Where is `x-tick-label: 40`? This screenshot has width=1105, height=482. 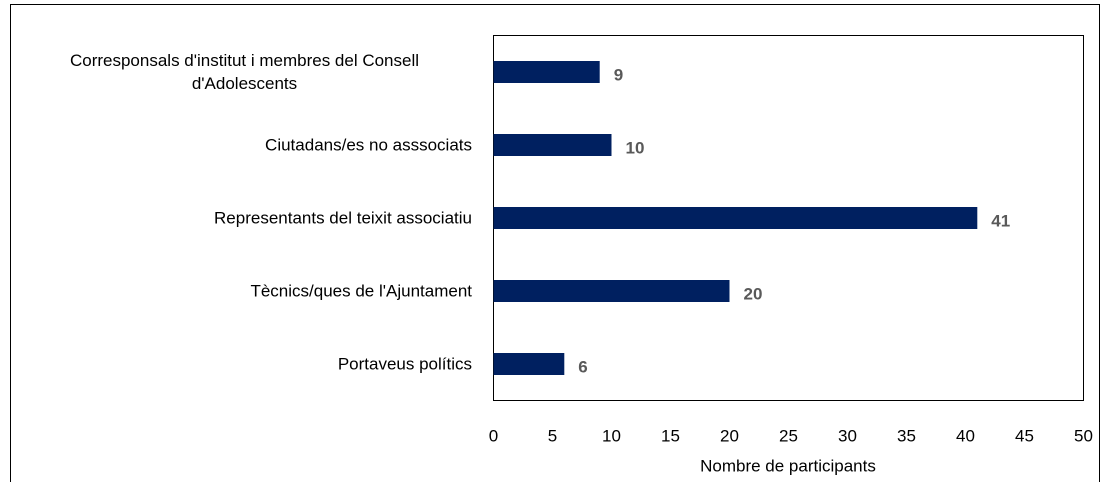 x-tick-label: 40 is located at coordinates (965, 435).